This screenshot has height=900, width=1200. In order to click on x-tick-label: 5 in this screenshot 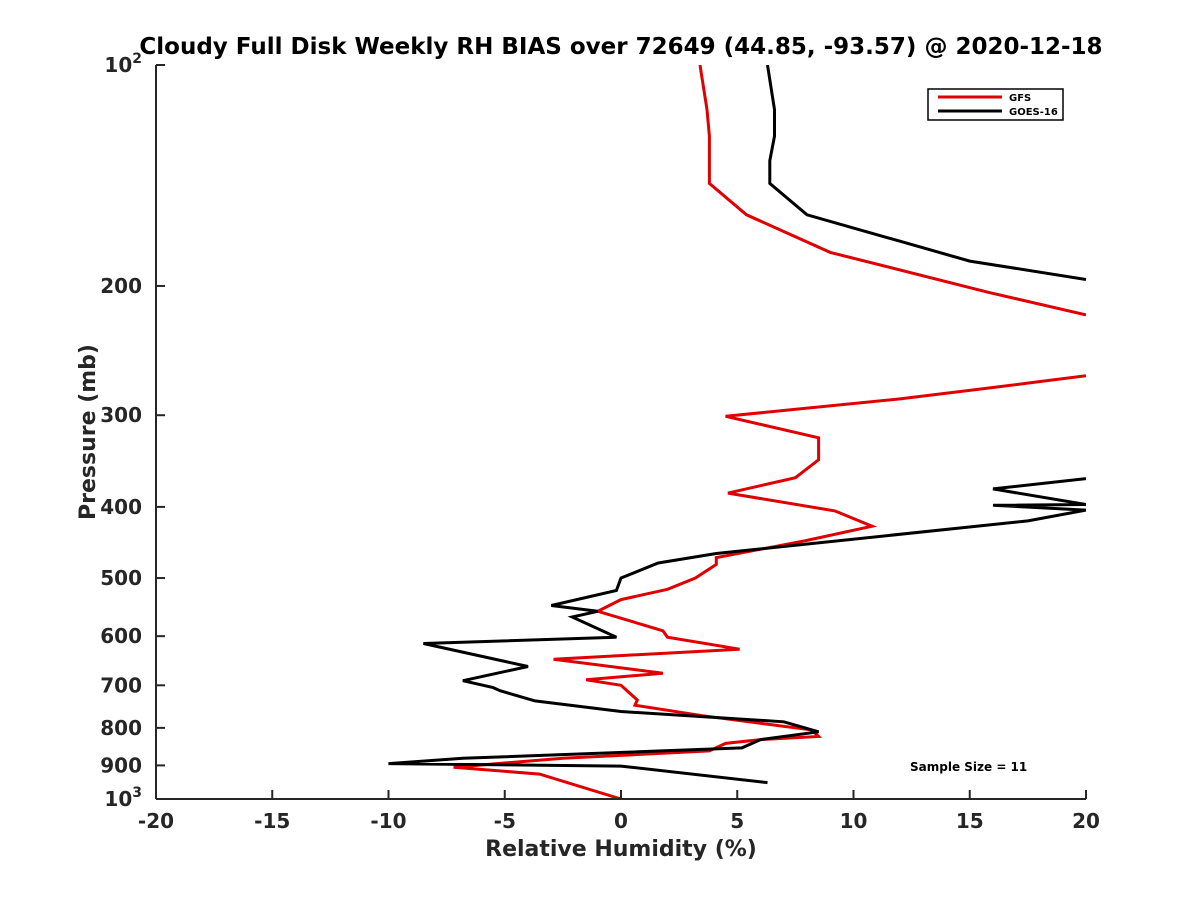, I will do `click(737, 821)`.